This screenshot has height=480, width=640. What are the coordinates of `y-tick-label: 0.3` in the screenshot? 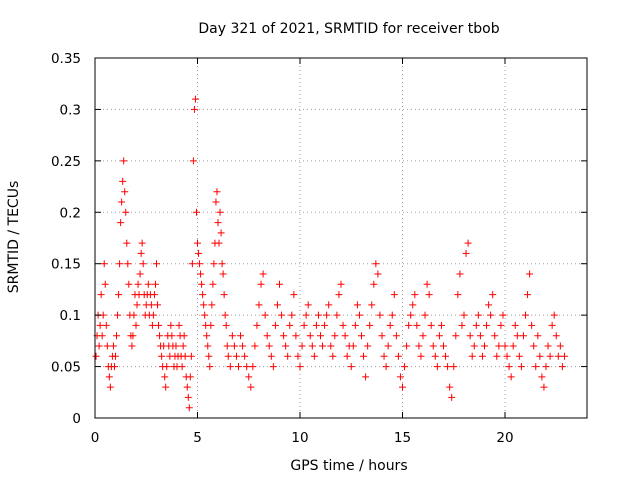 It's located at (70, 110).